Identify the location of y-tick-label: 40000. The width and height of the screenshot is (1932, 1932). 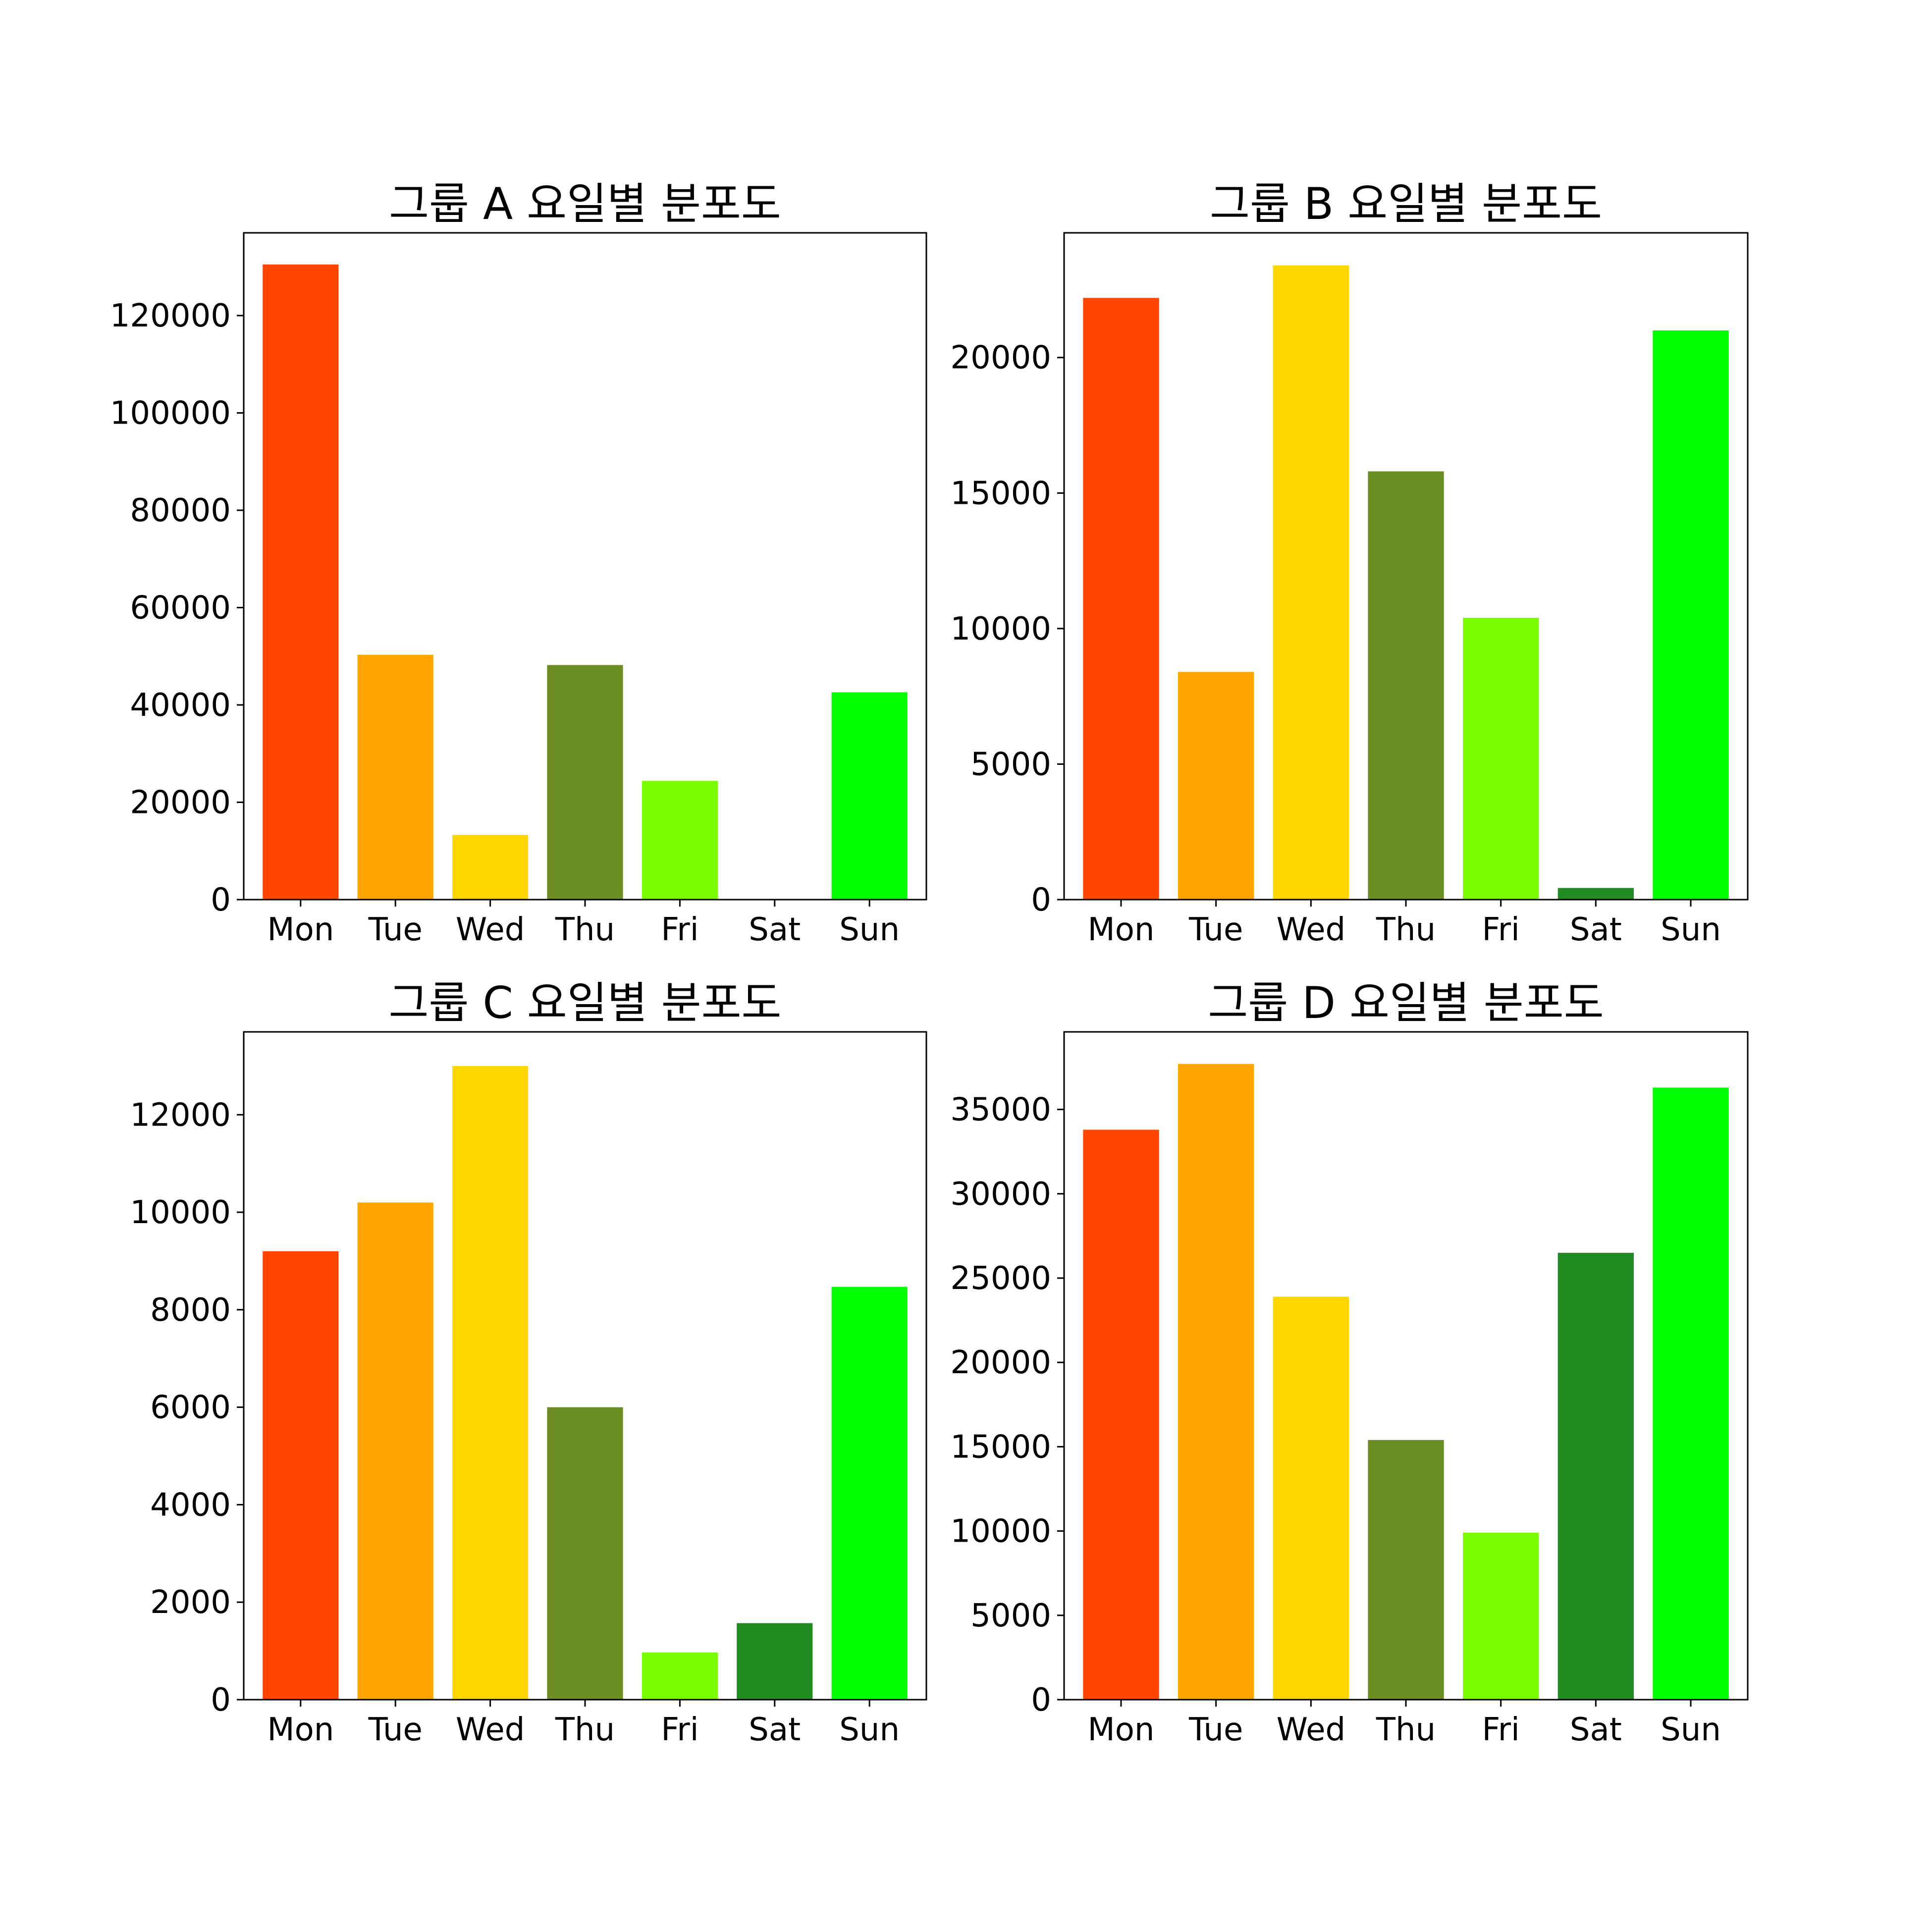
(181, 705).